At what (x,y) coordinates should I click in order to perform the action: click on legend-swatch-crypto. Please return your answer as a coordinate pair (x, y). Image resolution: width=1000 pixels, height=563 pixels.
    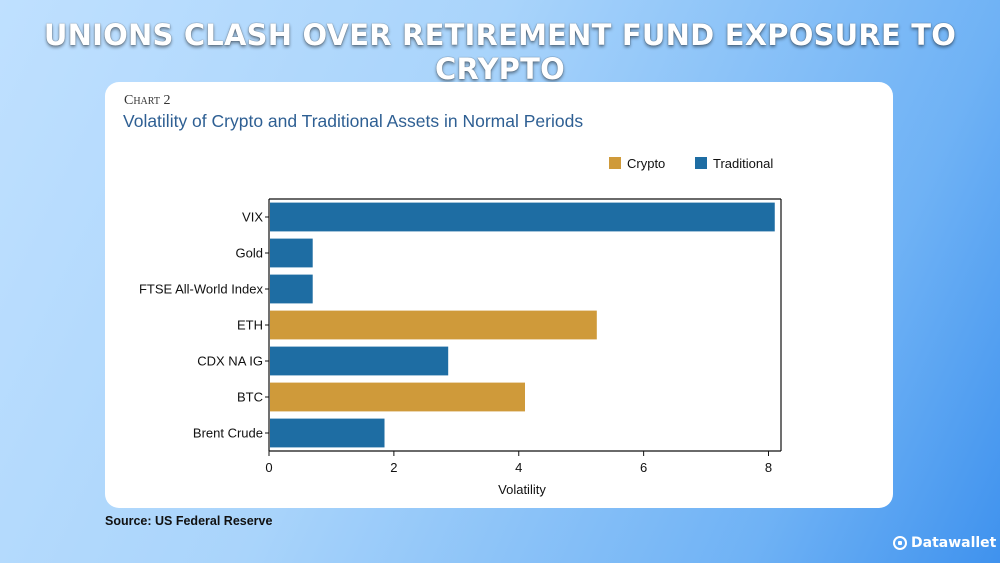
    Looking at the image, I should click on (615, 163).